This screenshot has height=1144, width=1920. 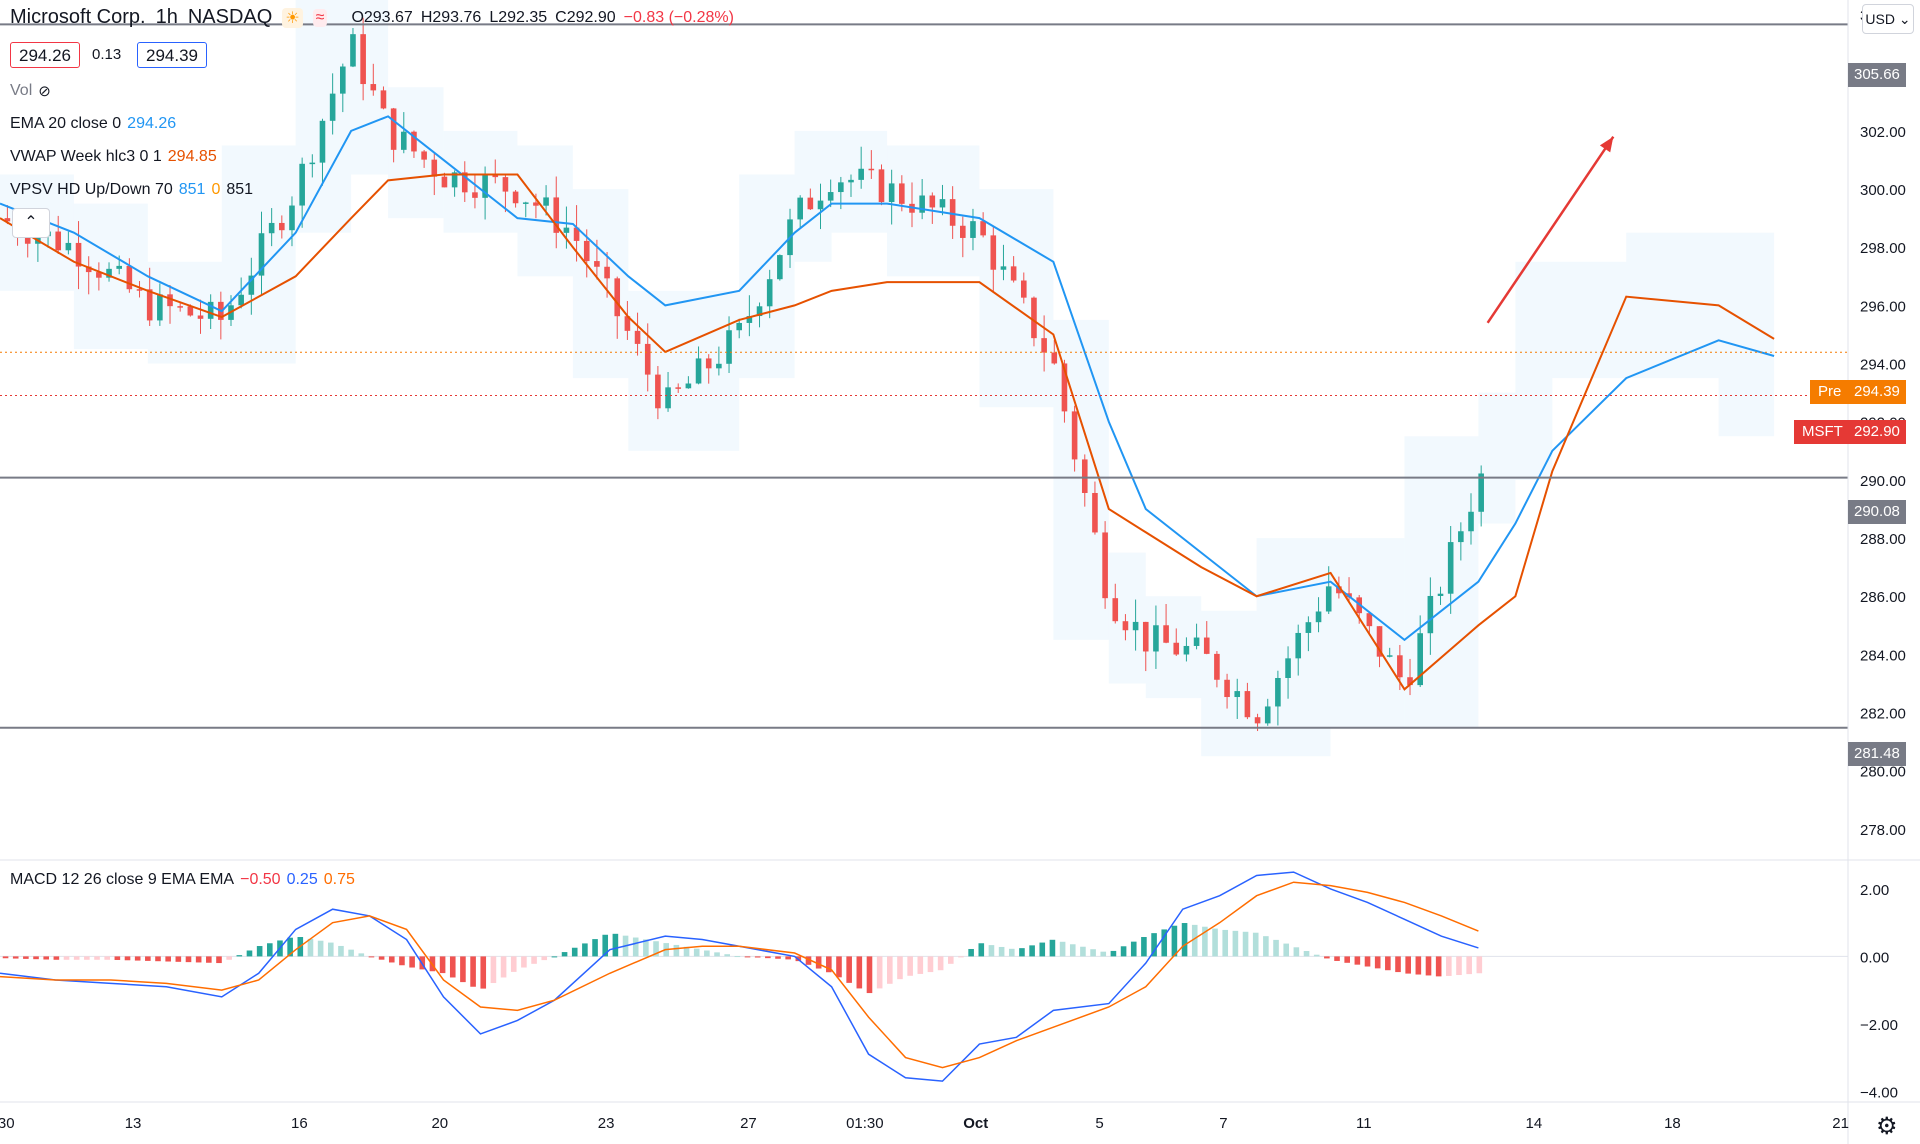 What do you see at coordinates (1883, 306) in the screenshot?
I see `price-tick-label: 296.00` at bounding box center [1883, 306].